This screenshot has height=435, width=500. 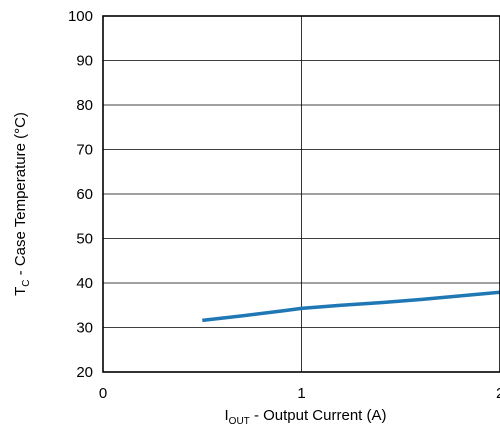 I want to click on y-tick-label: 70, so click(x=84, y=150).